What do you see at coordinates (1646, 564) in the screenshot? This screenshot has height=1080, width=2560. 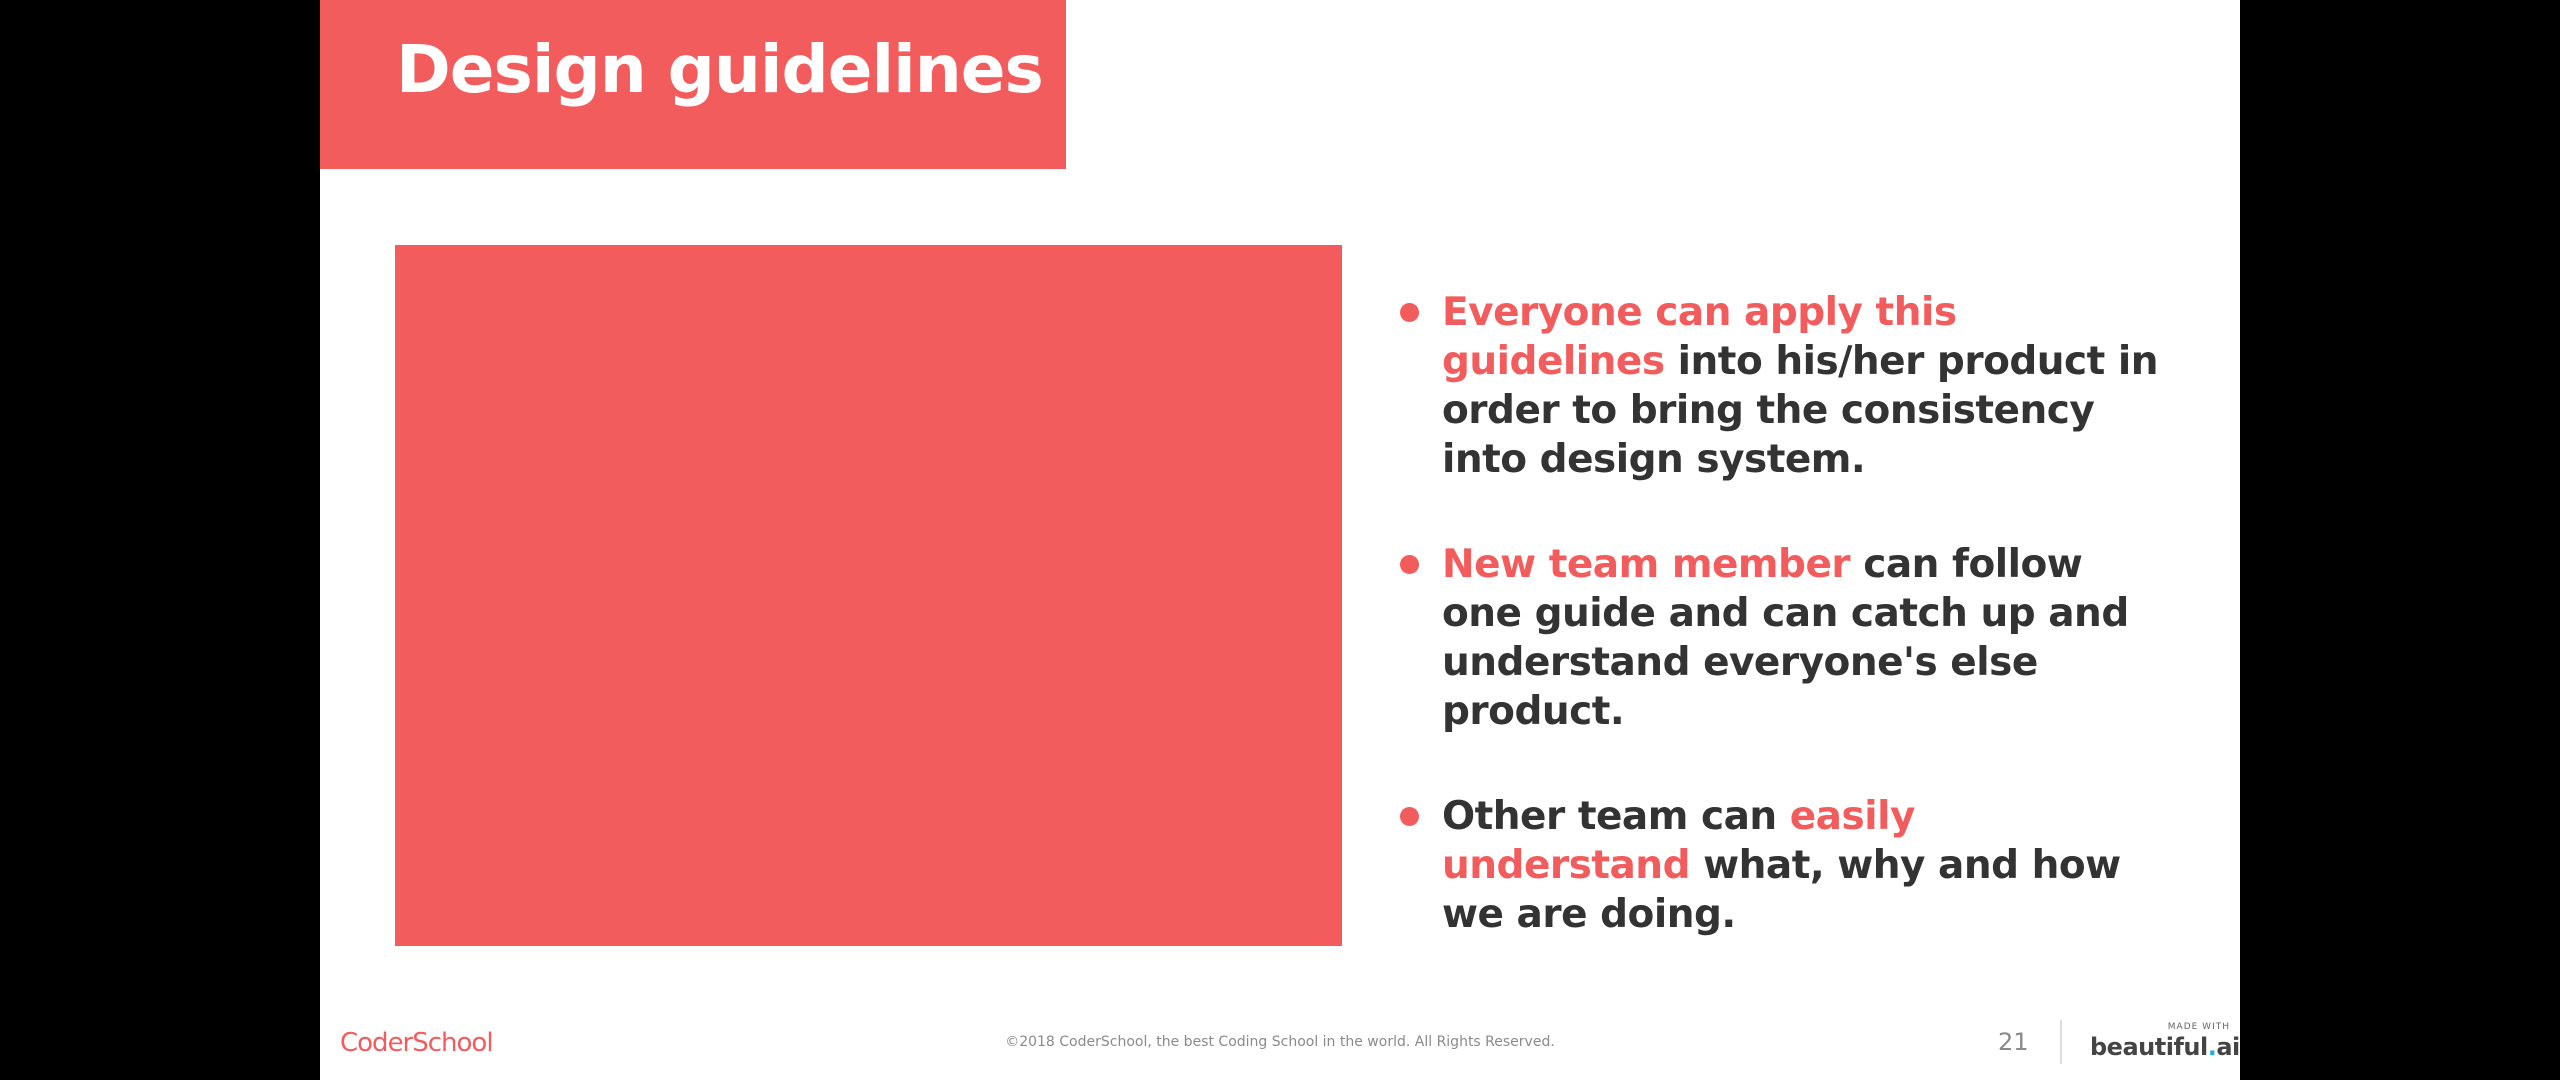 I see `bullet-highlight: New team member` at bounding box center [1646, 564].